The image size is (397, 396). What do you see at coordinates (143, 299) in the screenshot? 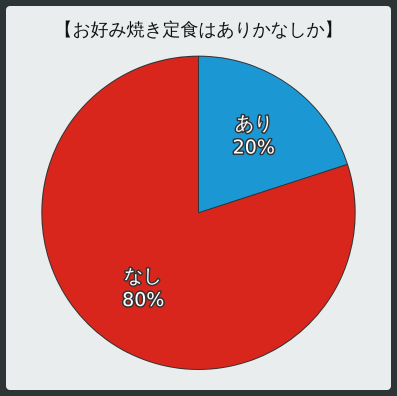
I see `data-label: 80%` at bounding box center [143, 299].